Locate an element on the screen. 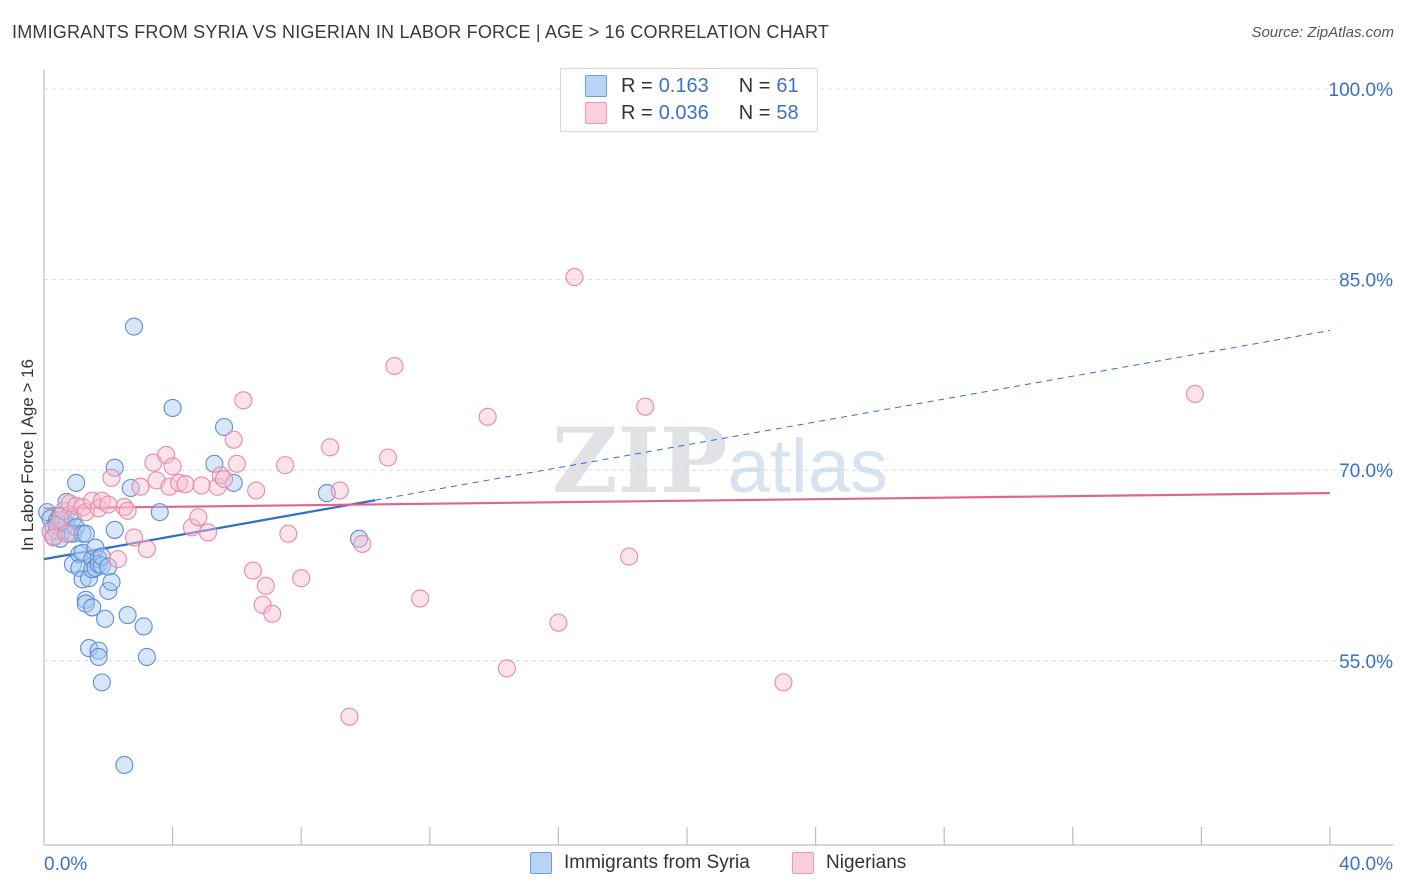  nigeria-trend-line is located at coordinates (687, 500).